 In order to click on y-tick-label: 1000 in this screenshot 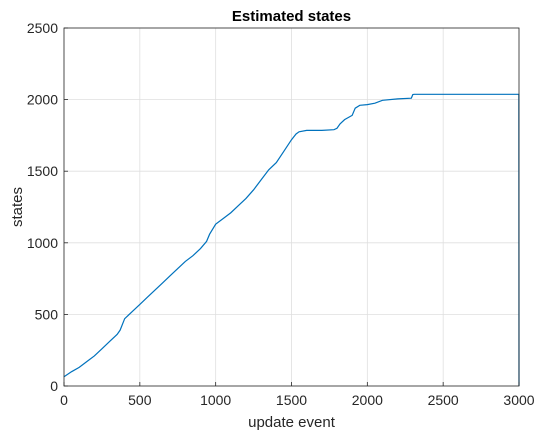, I will do `click(42, 243)`.